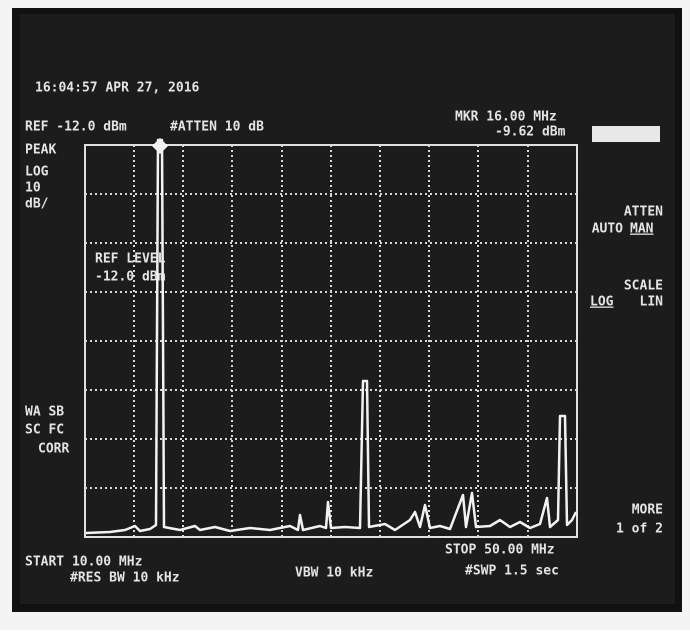  Describe the element at coordinates (130, 259) in the screenshot. I see `ref-level-label: REF LEVEL` at that location.